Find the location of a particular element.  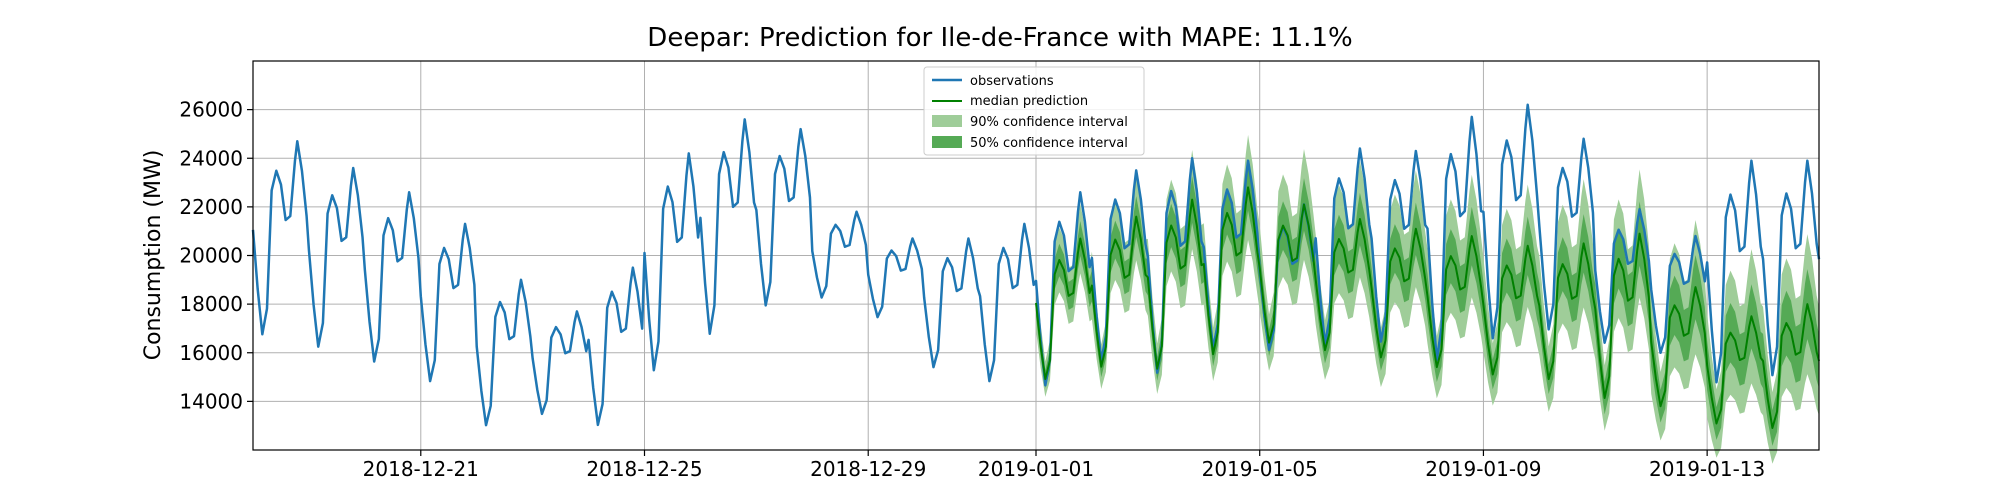

y-tick-label: 22000 is located at coordinates (211, 207).